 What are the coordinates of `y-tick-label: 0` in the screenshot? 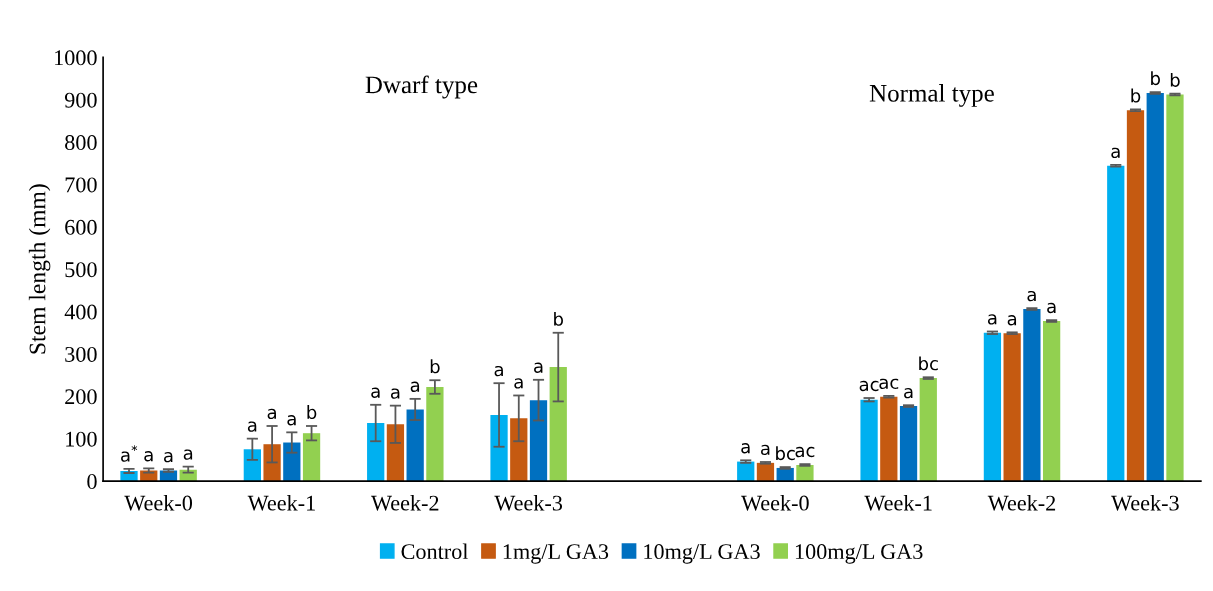 It's located at (92, 481).